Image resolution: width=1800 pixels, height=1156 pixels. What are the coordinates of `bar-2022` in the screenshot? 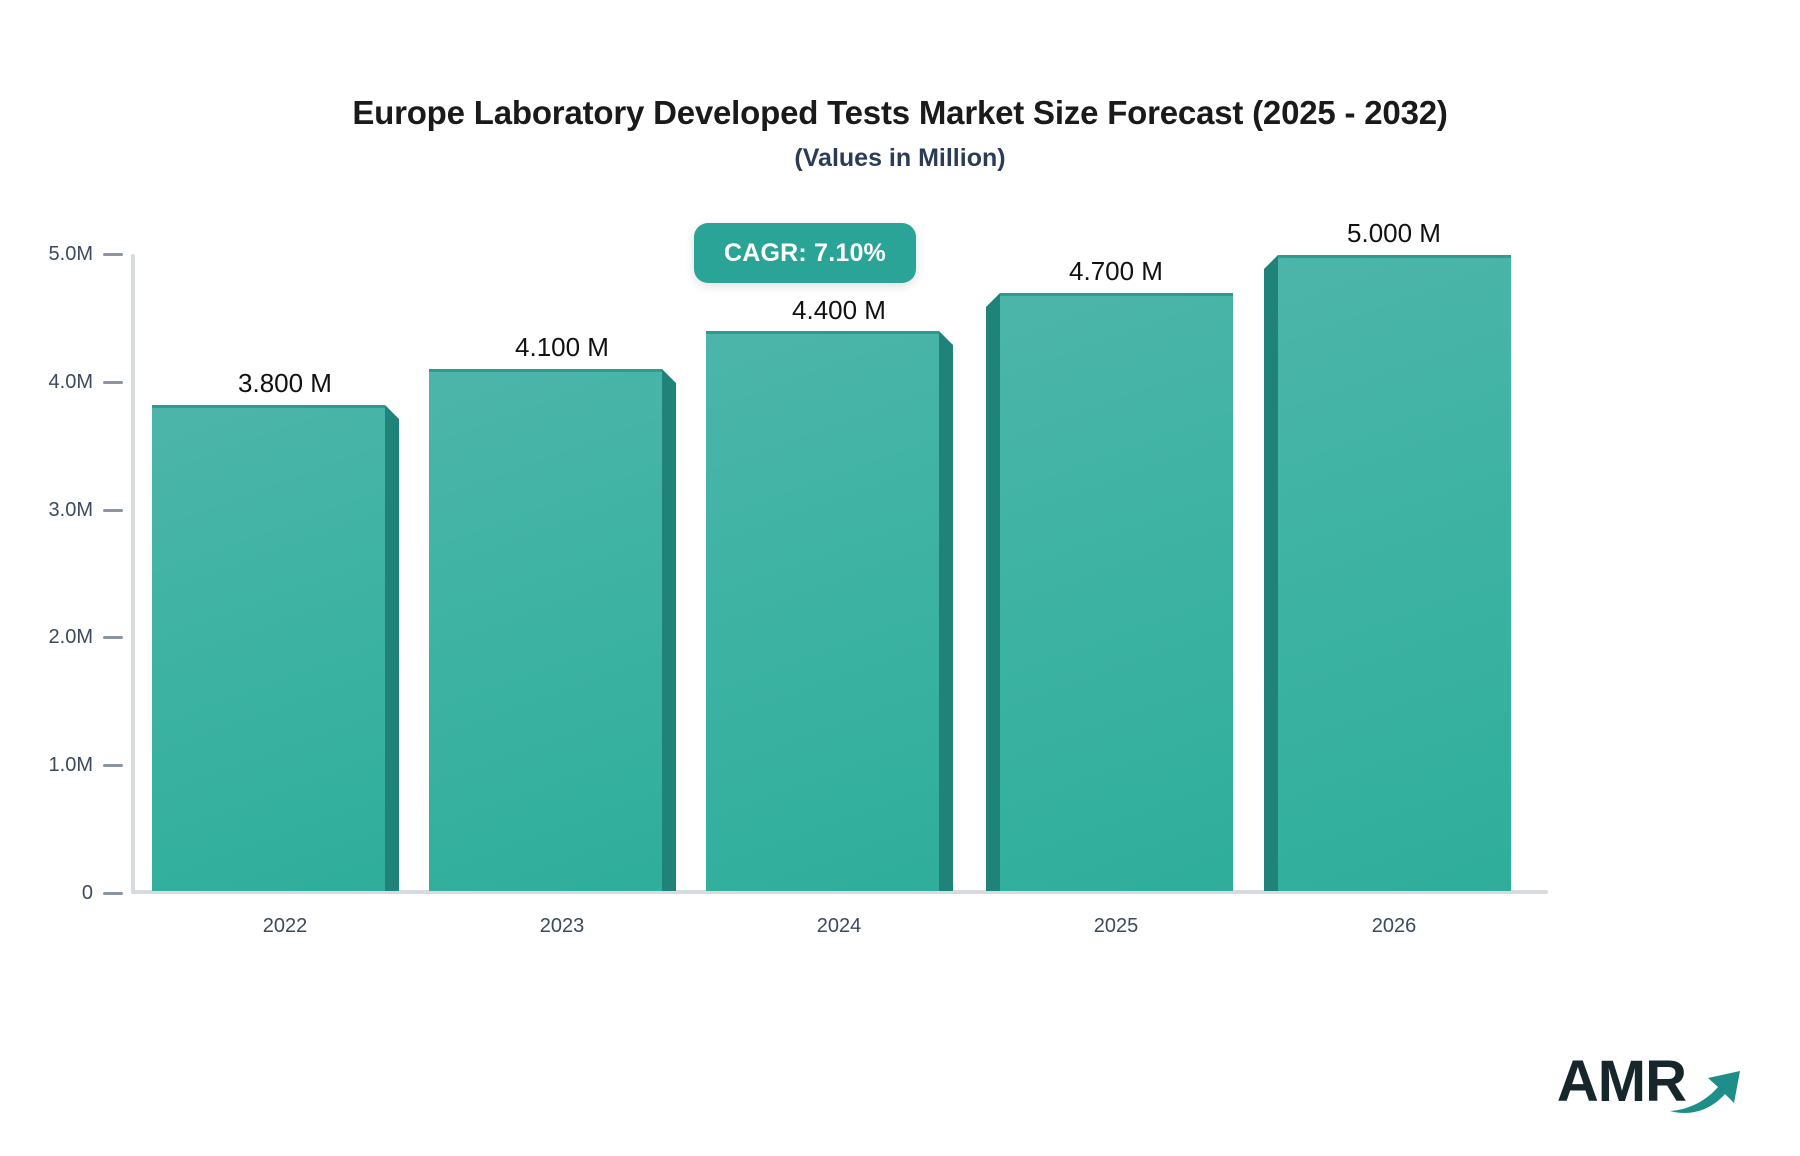 It's located at (275, 648).